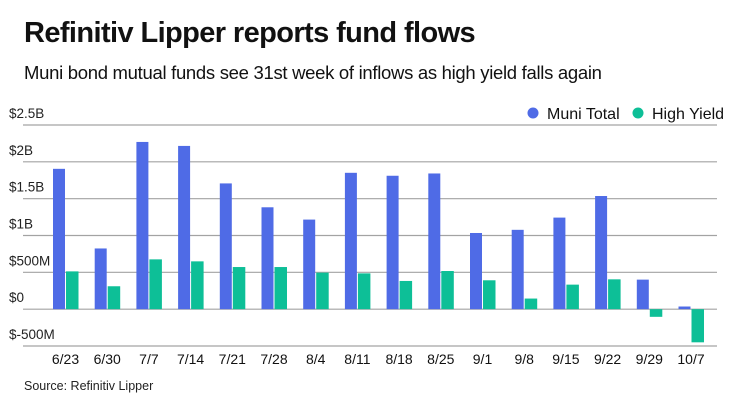 The image size is (740, 416). I want to click on x-tick-label: 9/15, so click(565, 359).